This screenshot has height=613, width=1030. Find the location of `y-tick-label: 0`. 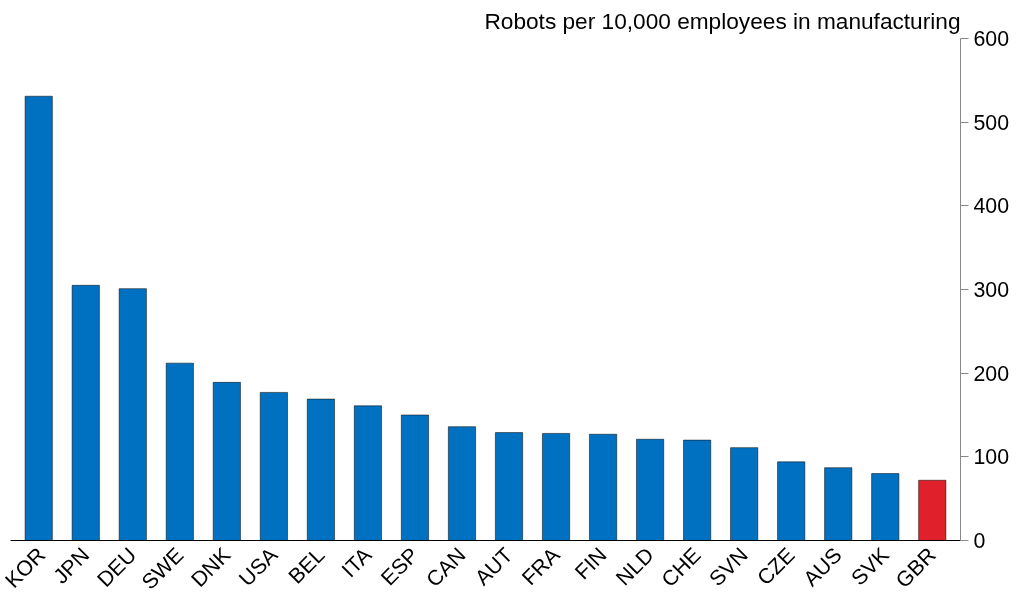

y-tick-label: 0 is located at coordinates (979, 541).